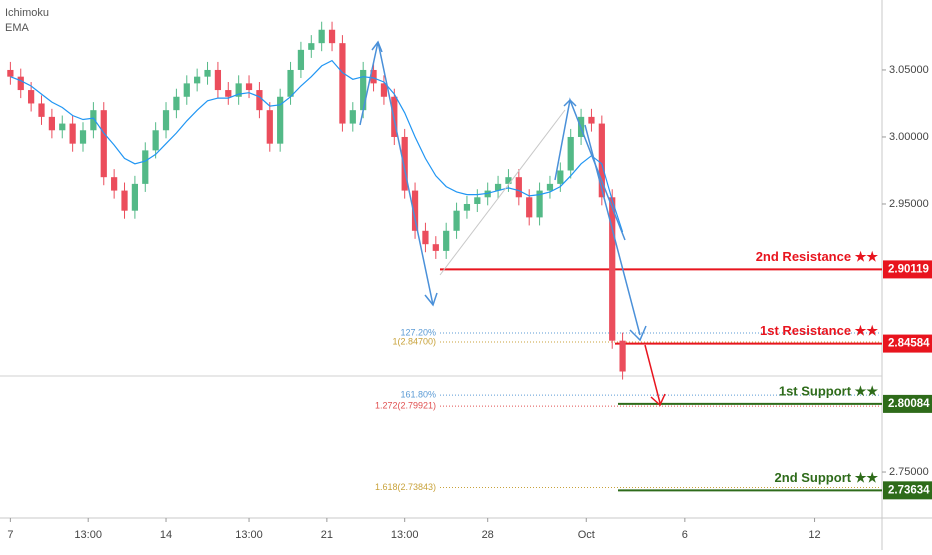  Describe the element at coordinates (418, 332) in the screenshot. I see `fib-label: 127.20%` at that location.